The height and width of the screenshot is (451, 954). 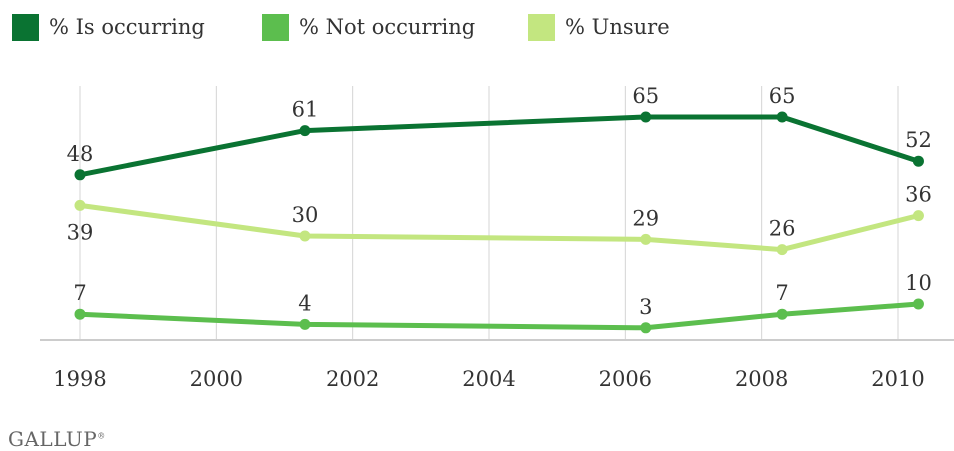 What do you see at coordinates (897, 379) in the screenshot?
I see `x-tick-label: 2010` at bounding box center [897, 379].